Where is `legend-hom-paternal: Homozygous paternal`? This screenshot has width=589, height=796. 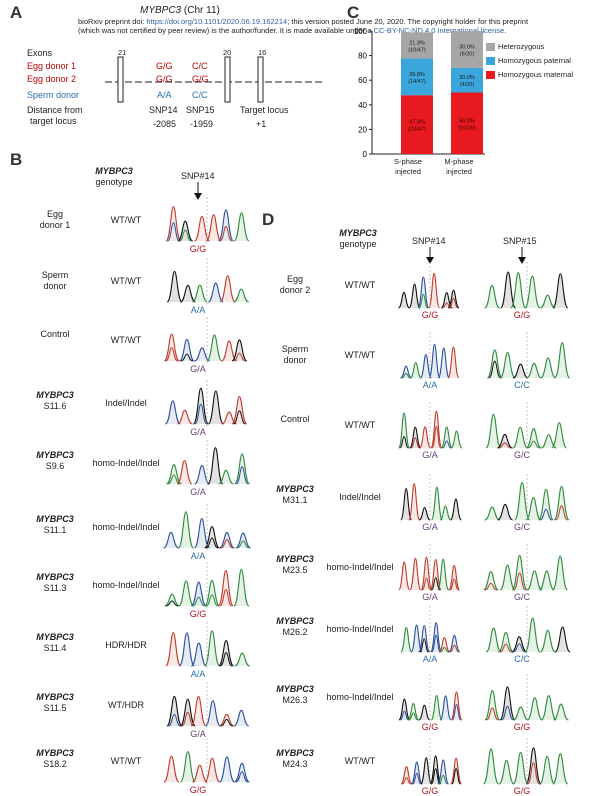
legend-hom-paternal: Homozygous paternal is located at coordinates (534, 60).